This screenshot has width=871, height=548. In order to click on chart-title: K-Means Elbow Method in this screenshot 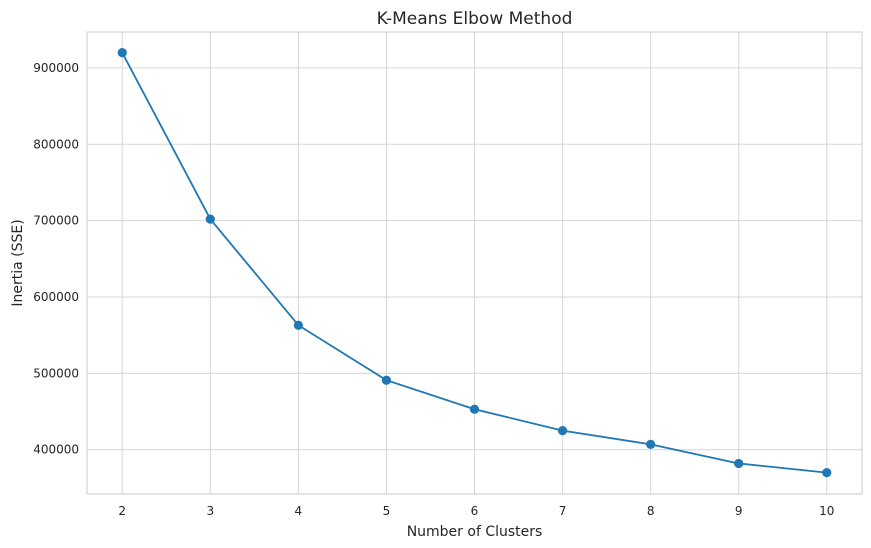, I will do `click(475, 19)`.